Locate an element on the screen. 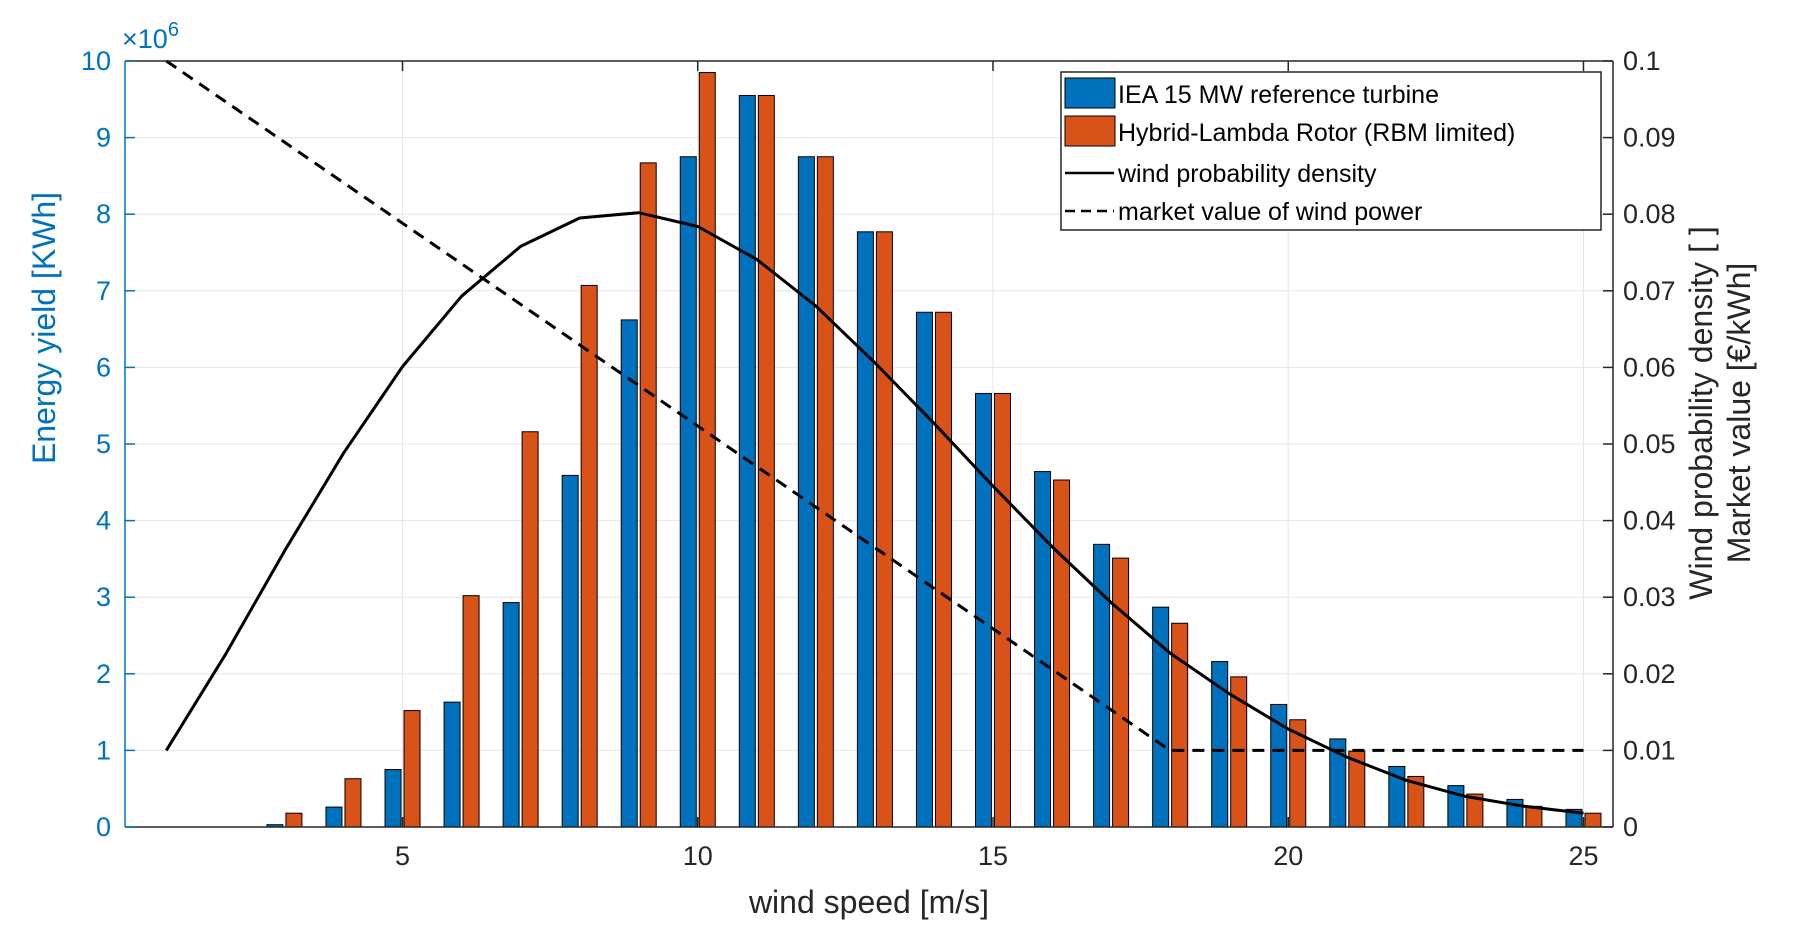  legend-box is located at coordinates (1331, 151).